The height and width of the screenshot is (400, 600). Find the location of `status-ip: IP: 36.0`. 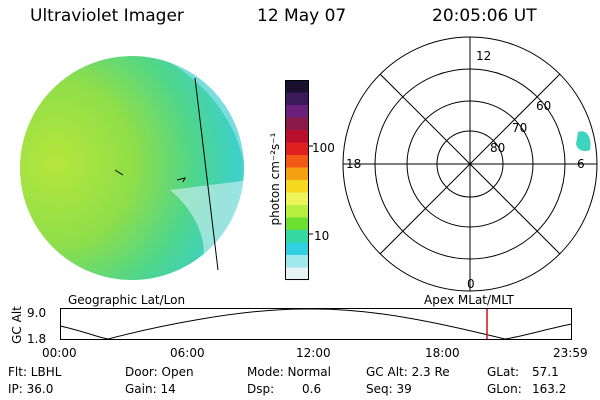

status-ip: IP: 36.0 is located at coordinates (31, 389).